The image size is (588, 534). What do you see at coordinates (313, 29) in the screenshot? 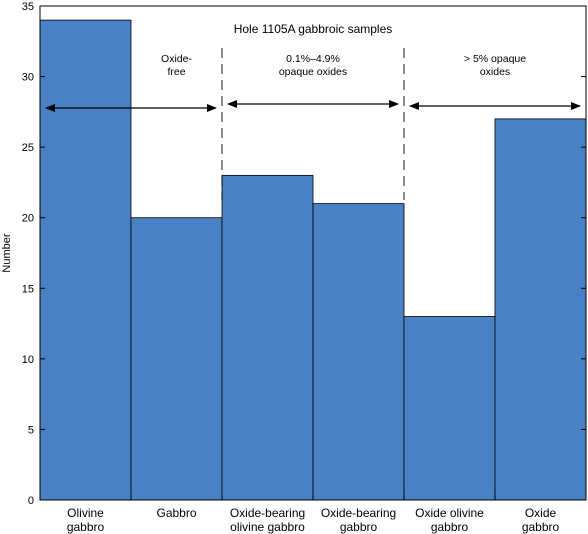
I see `chart-title: Hole 1105A gabbroic samples` at bounding box center [313, 29].